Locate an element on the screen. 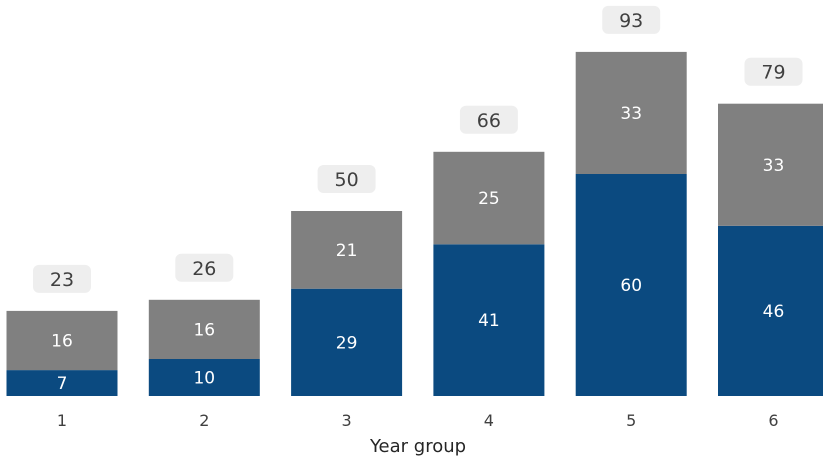  total-label-1: 23 is located at coordinates (62, 280).